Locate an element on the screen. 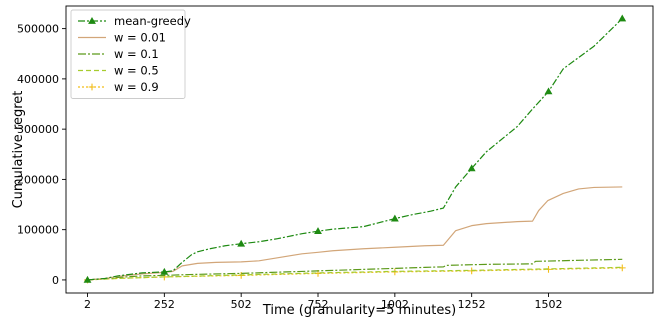  legend-label: mean-greedy is located at coordinates (152, 21).